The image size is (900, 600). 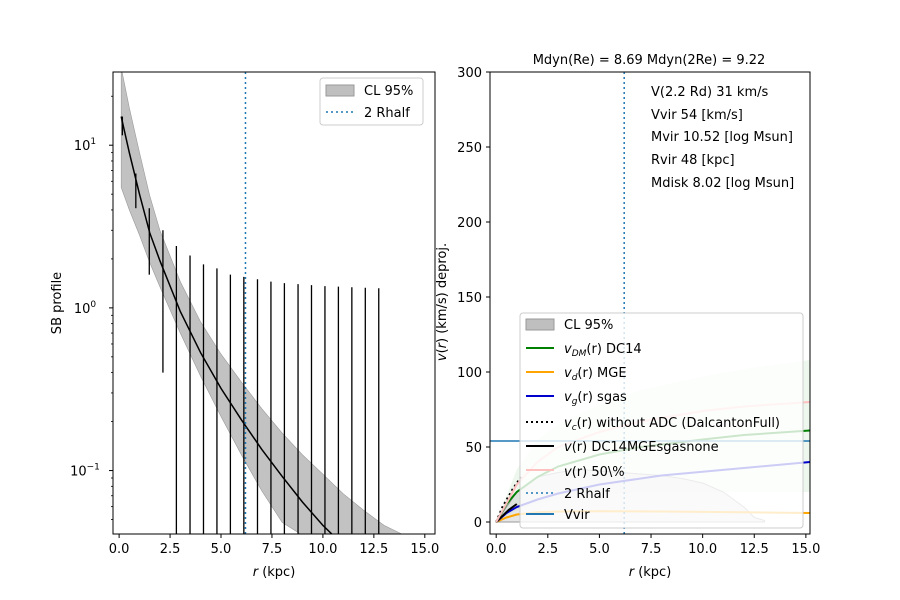 I want to click on annotation-mvir: Mvir 10.52 [log Msun], so click(x=722, y=137).